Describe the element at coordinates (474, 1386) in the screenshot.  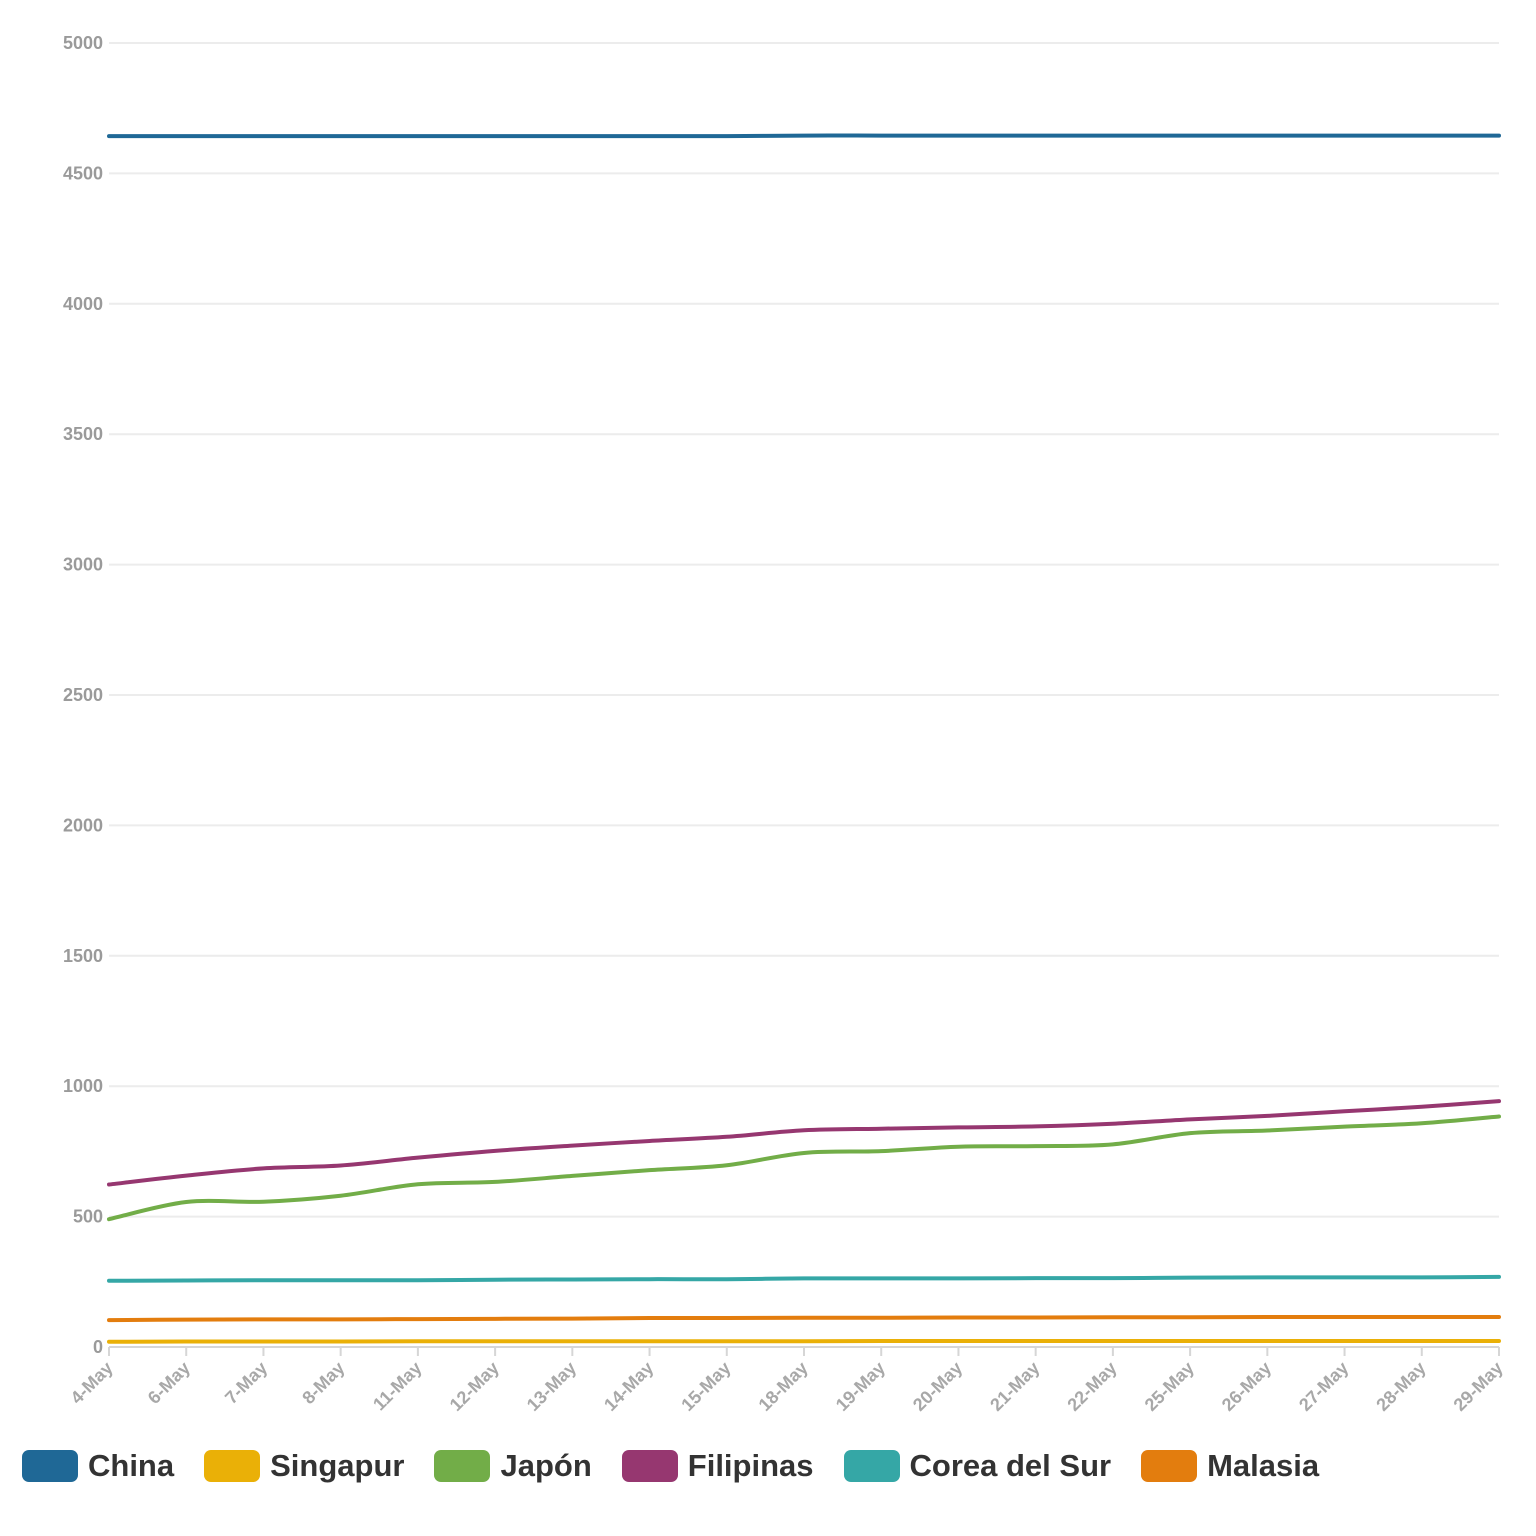
I see `x-tick-label: 12-May` at that location.